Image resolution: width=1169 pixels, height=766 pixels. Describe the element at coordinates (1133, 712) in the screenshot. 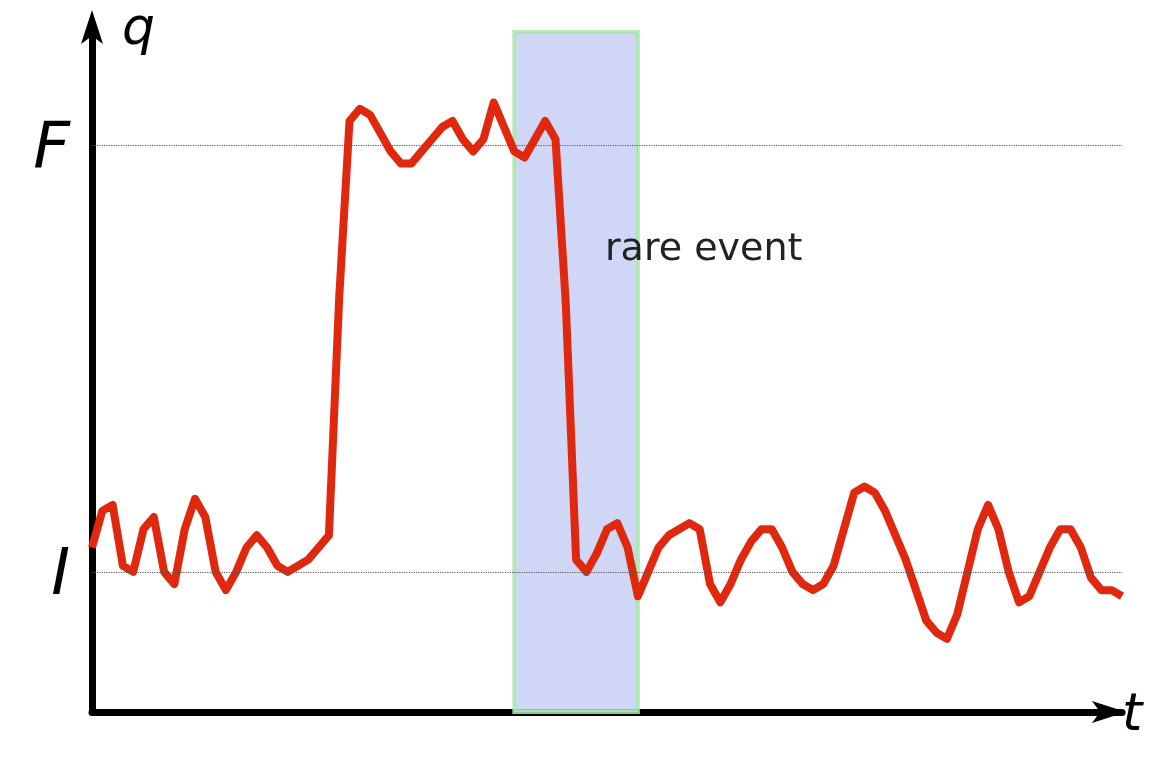

I see `x-axis-title: t` at that location.